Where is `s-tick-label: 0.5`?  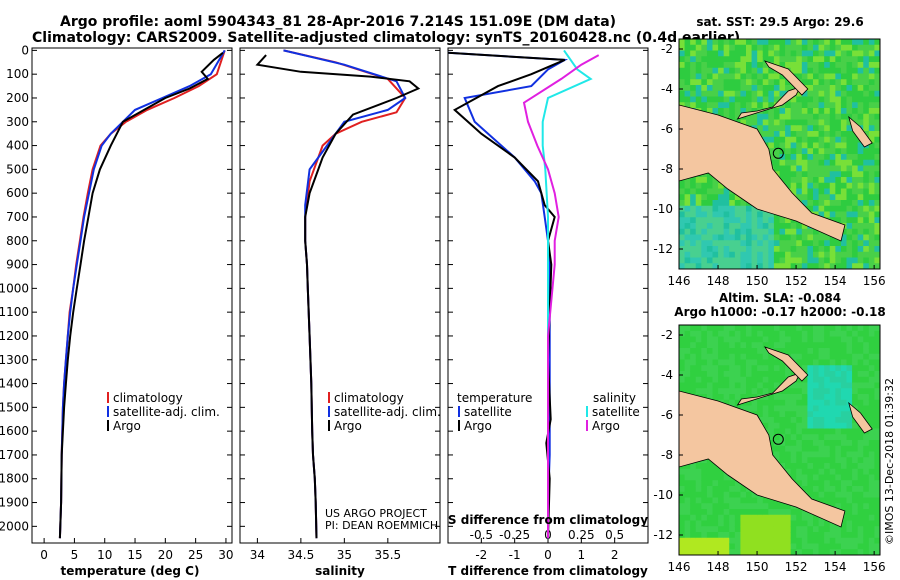 s-tick-label: 0.5 is located at coordinates (614, 535).